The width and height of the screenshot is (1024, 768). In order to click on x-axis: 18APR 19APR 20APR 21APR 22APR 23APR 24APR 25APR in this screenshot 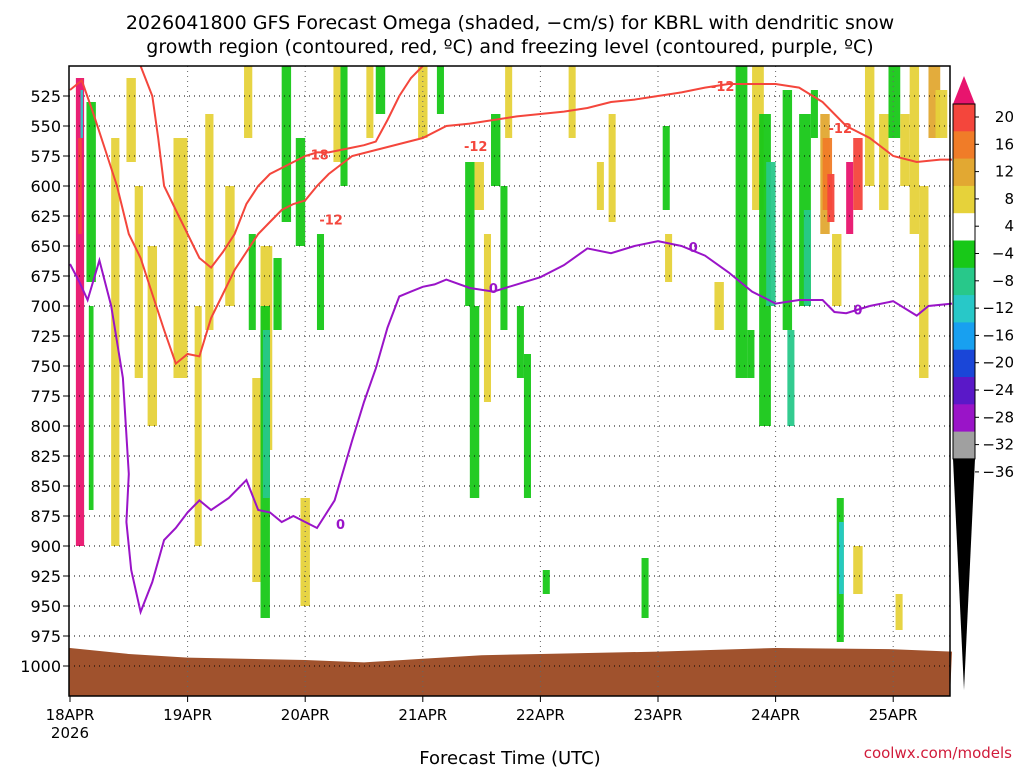, I will do `click(482, 710)`.